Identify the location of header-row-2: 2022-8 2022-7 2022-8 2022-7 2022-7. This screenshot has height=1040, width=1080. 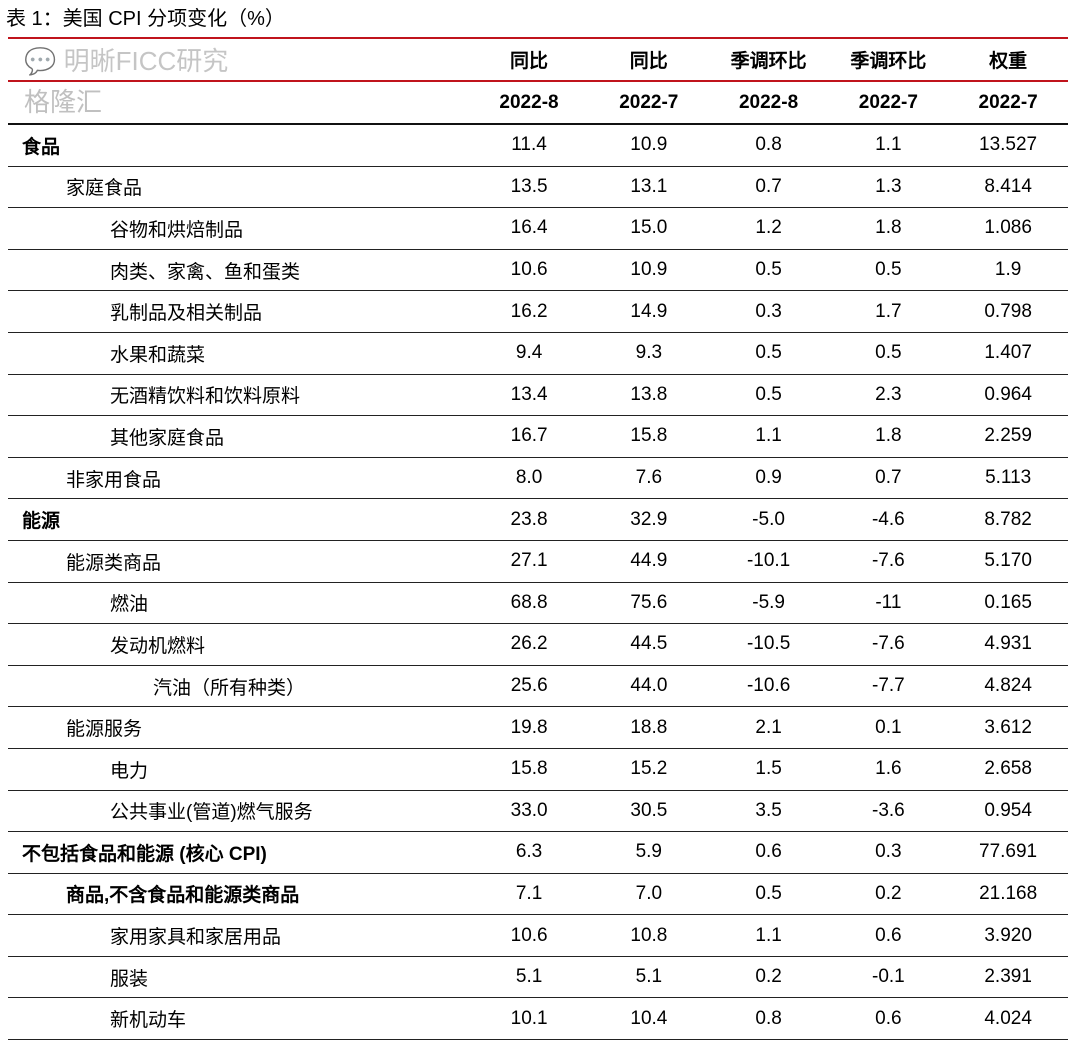
(538, 101).